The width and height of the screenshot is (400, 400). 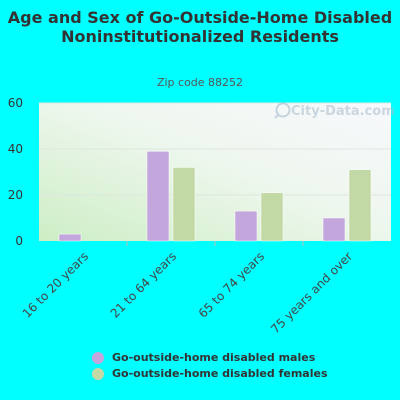 I want to click on legend-label: Go-outside-home disabled males, so click(x=214, y=357).